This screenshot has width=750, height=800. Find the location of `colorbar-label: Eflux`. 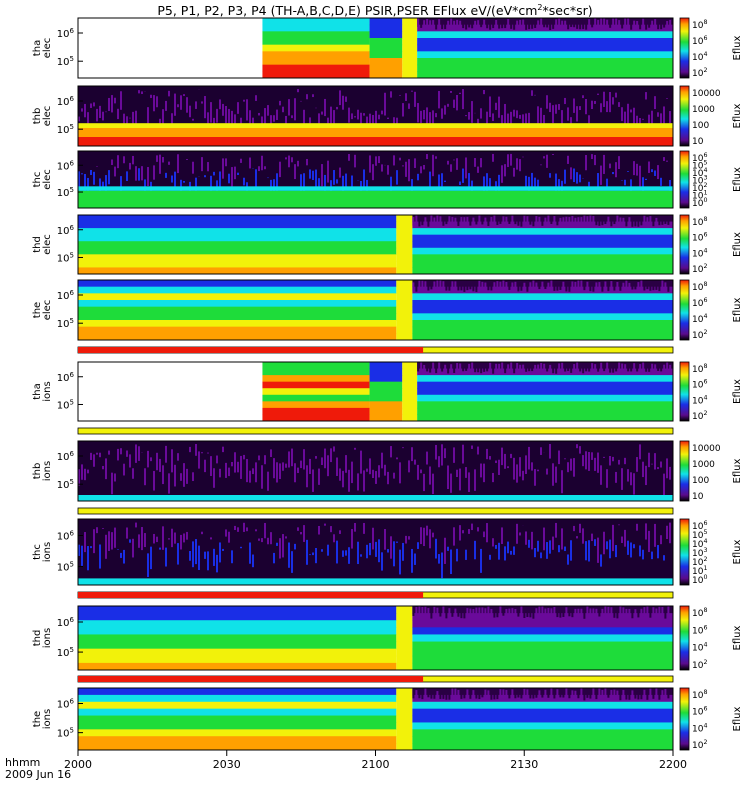

colorbar-label: Eflux is located at coordinates (737, 244).